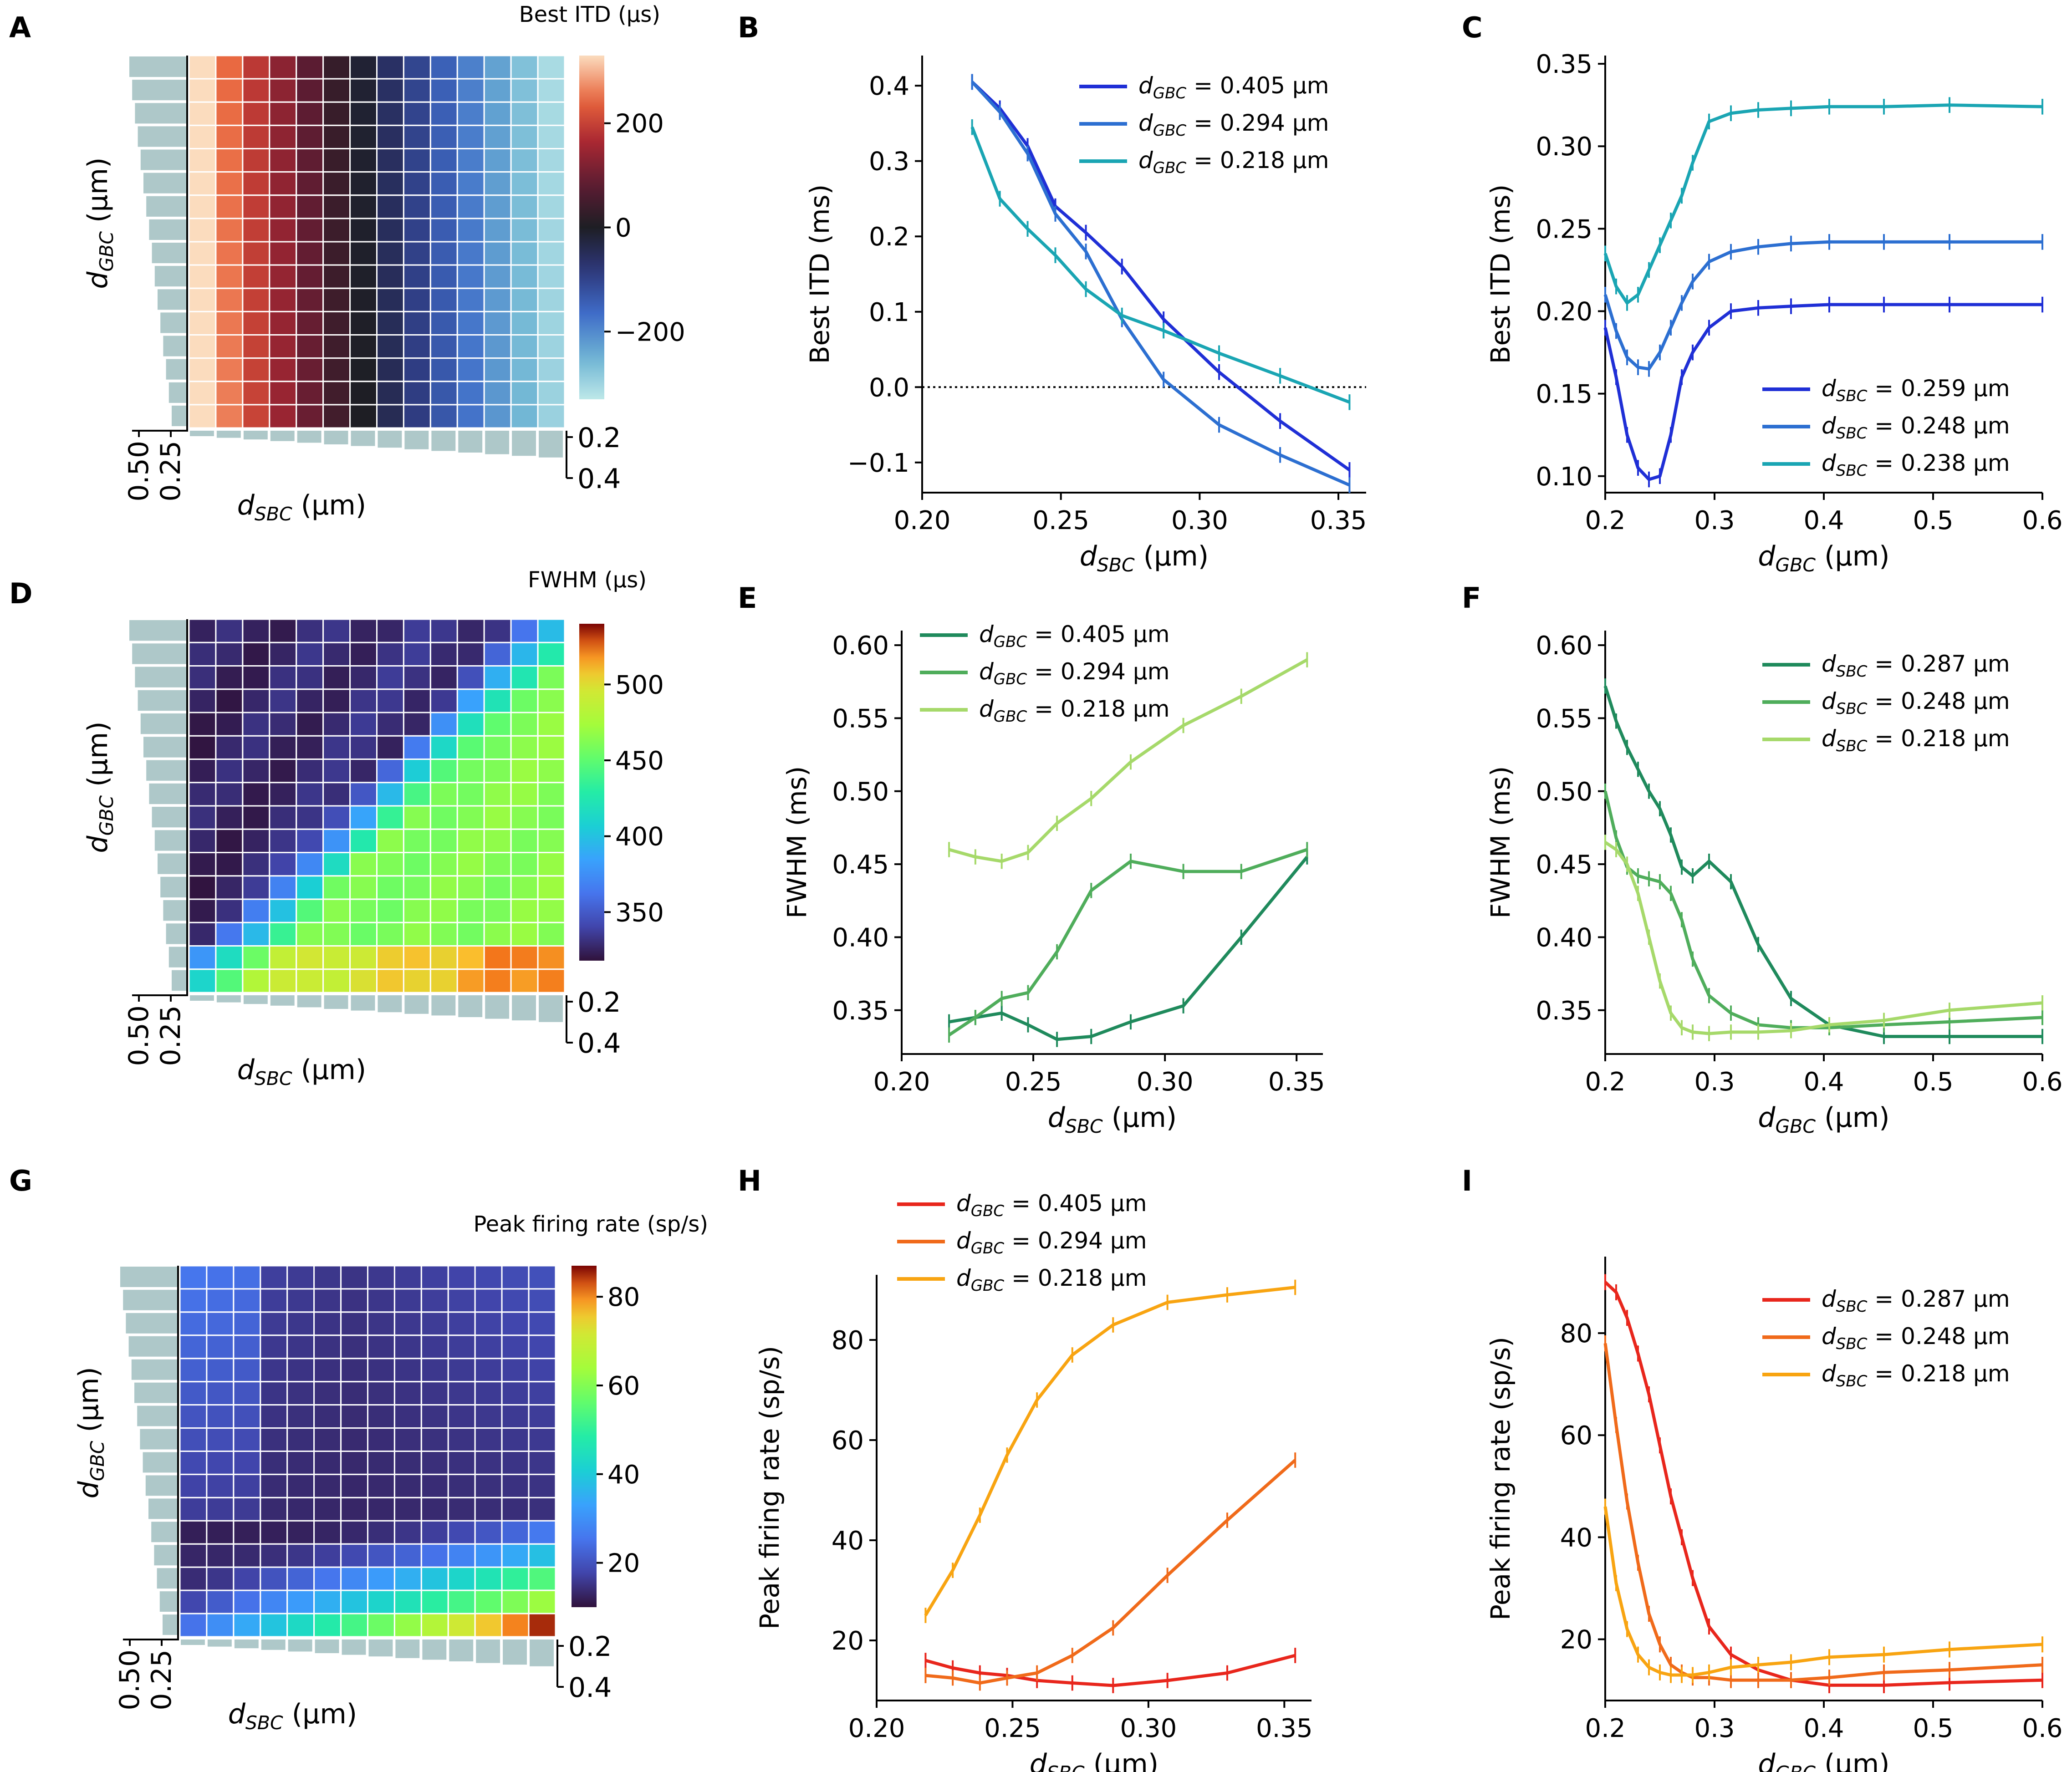 The image size is (2072, 1772). Describe the element at coordinates (848, 1340) in the screenshot. I see `y-tick-label: 80` at that location.